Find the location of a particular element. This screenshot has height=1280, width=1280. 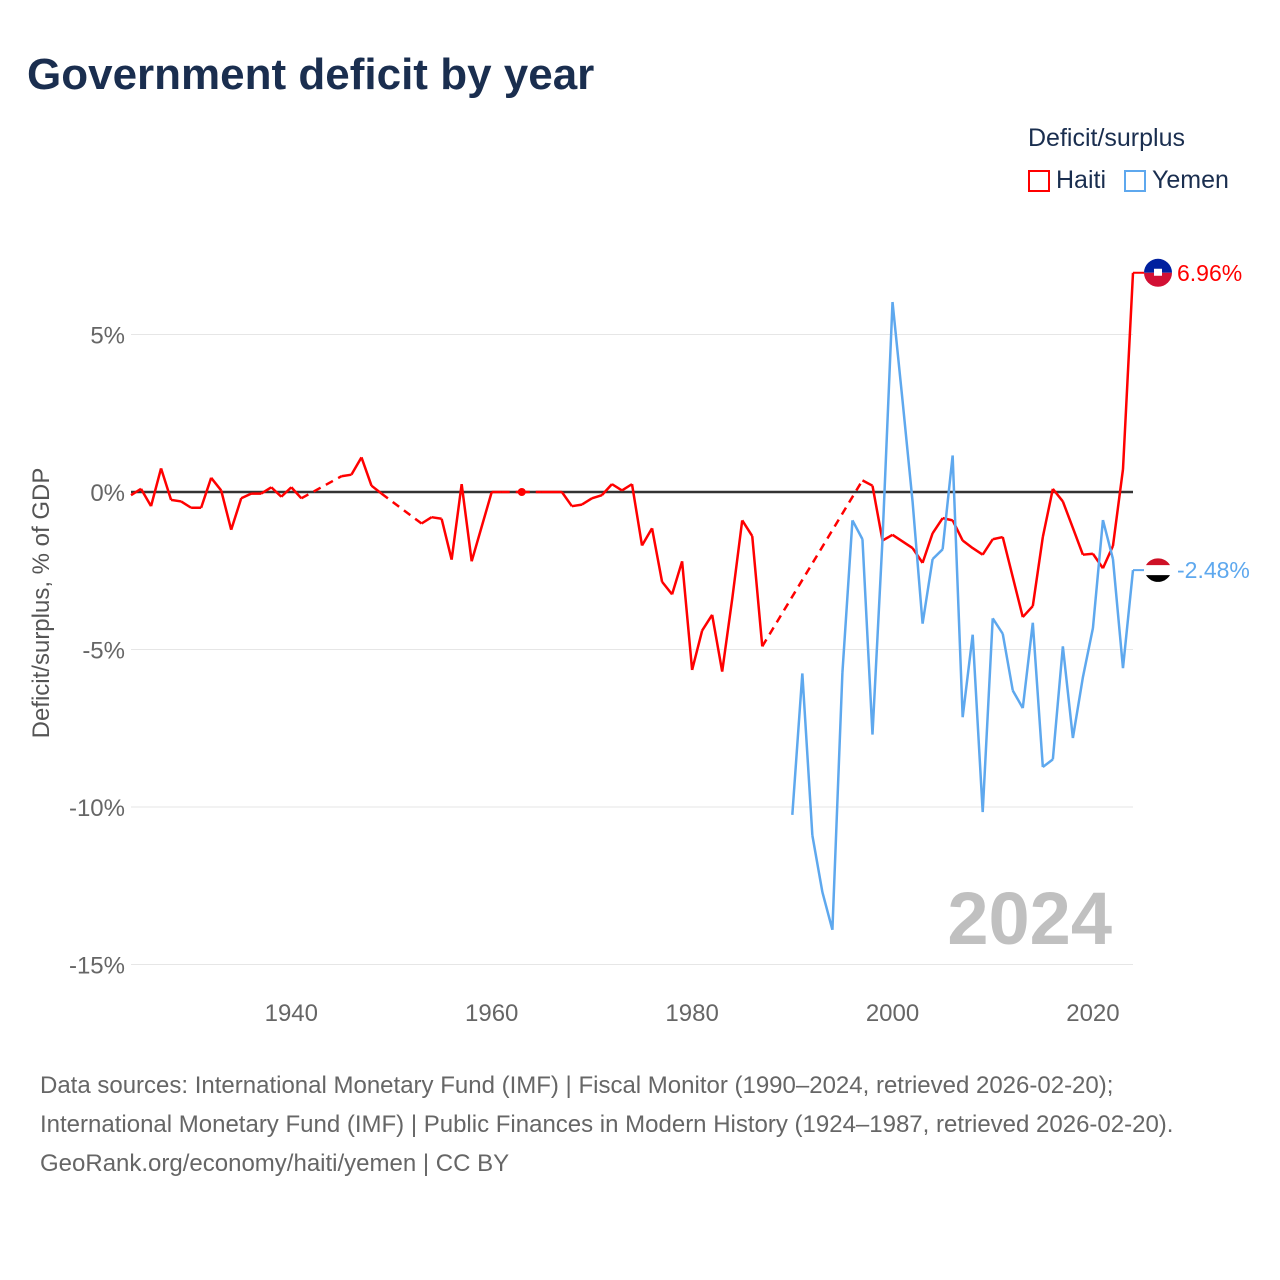

legend: Haiti Yemen is located at coordinates (1128, 180).